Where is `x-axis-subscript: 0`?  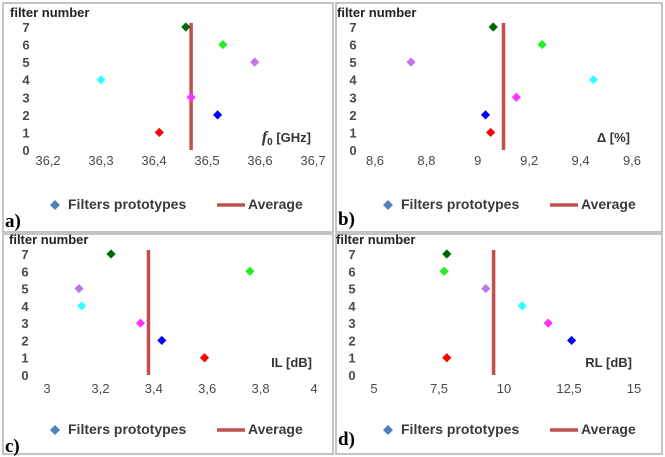
x-axis-subscript: 0 is located at coordinates (270, 142).